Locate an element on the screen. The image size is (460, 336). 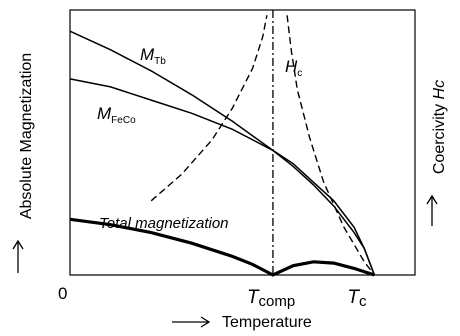
y-axis-label: Absolute Magnetization is located at coordinates (26, 136).